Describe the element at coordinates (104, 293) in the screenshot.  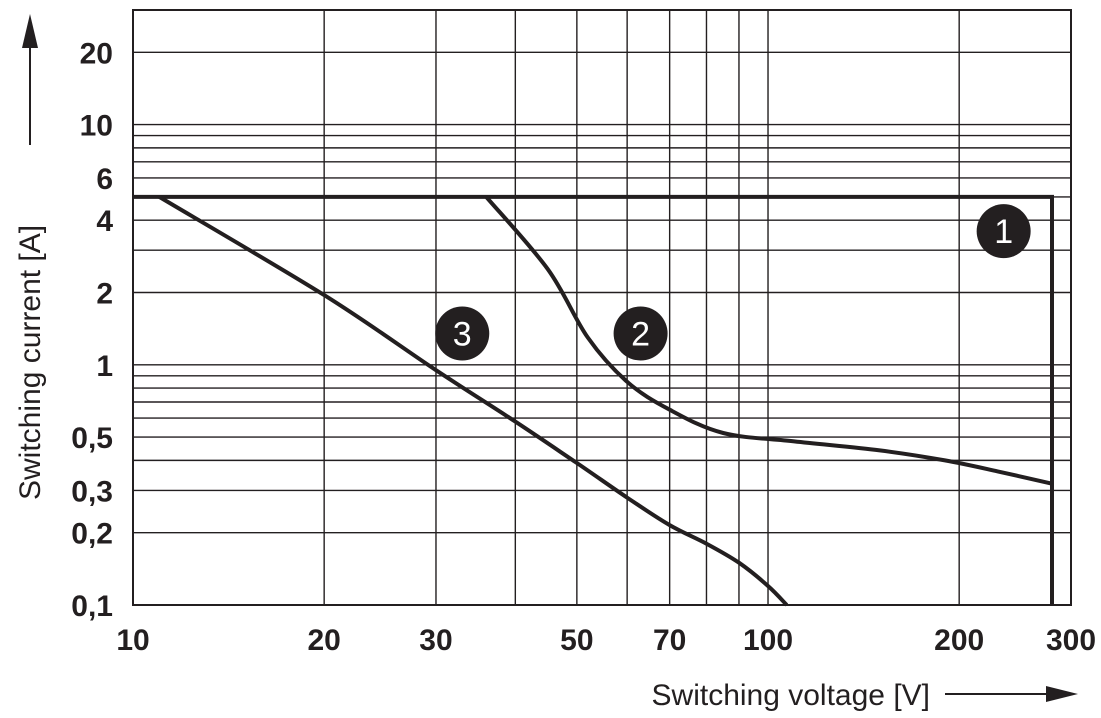
I see `y-tick-label: 2` at that location.